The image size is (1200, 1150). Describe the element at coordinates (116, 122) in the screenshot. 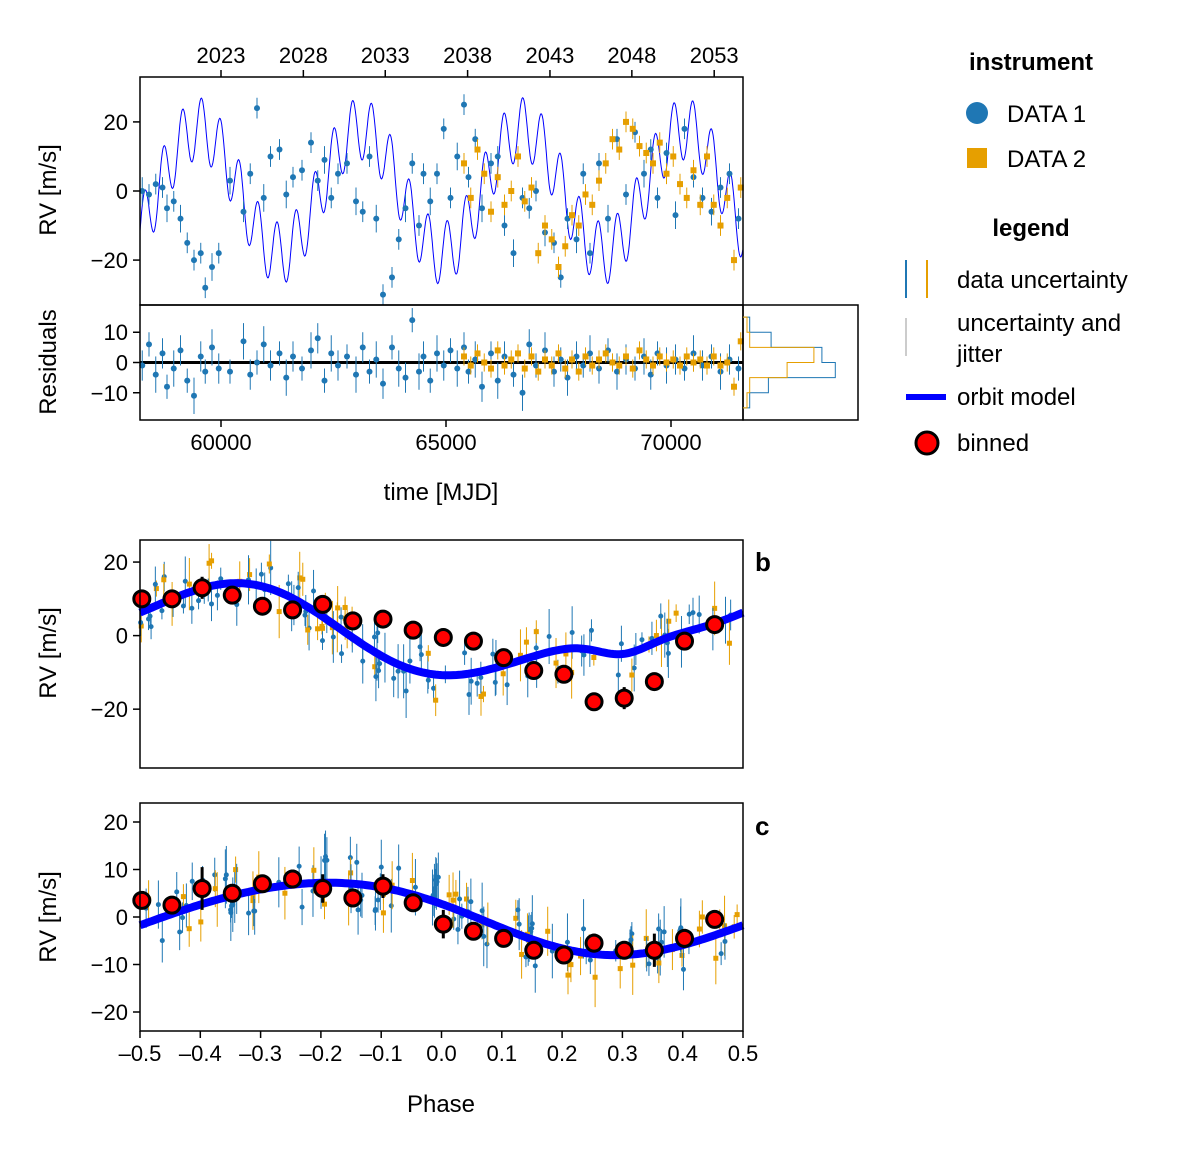

I see `time-ytick-label: 20` at that location.